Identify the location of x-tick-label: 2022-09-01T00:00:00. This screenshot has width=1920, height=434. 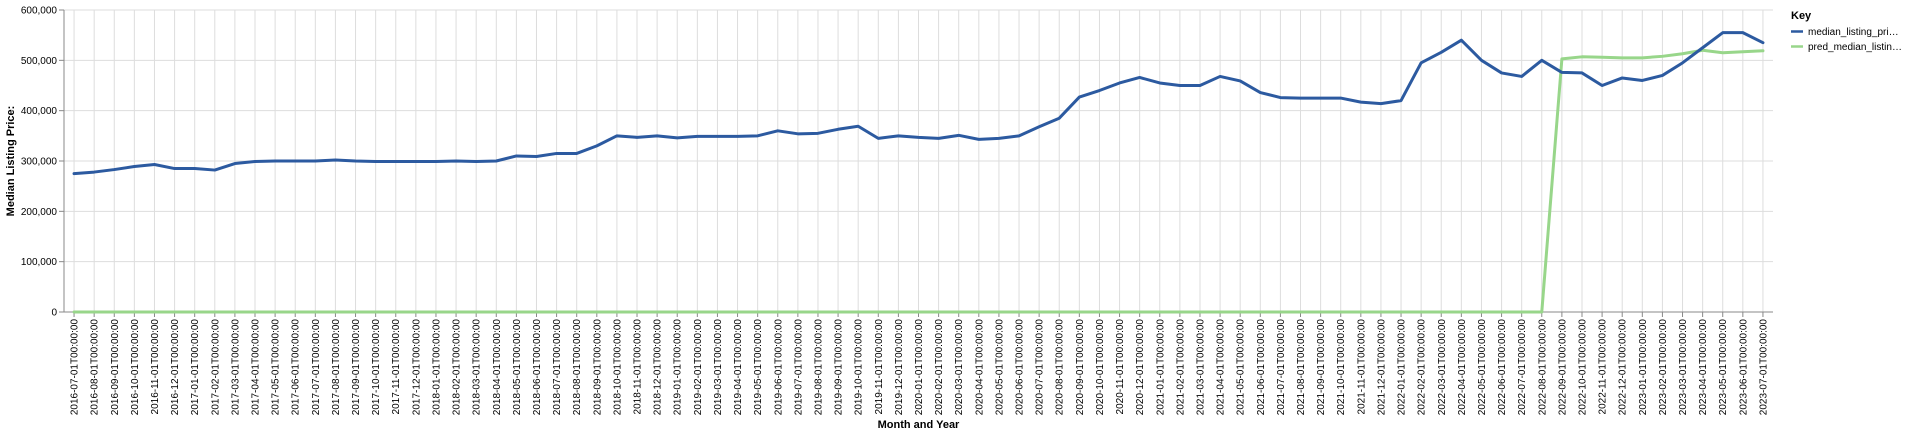
(1562, 367).